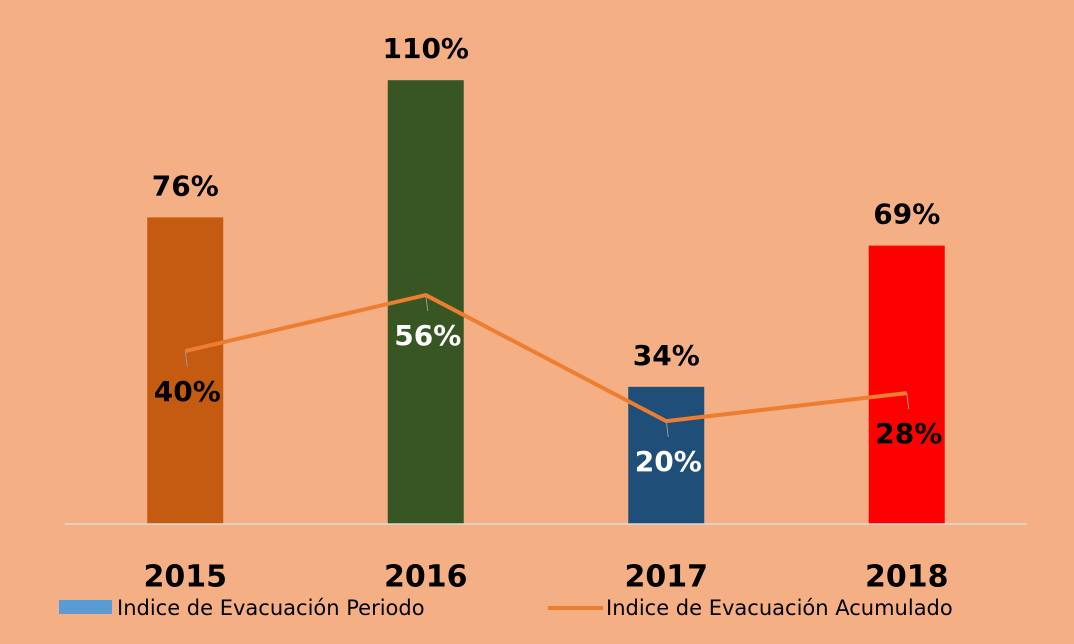 The height and width of the screenshot is (644, 1074). Describe the element at coordinates (668, 461) in the screenshot. I see `data-label: 20%` at that location.